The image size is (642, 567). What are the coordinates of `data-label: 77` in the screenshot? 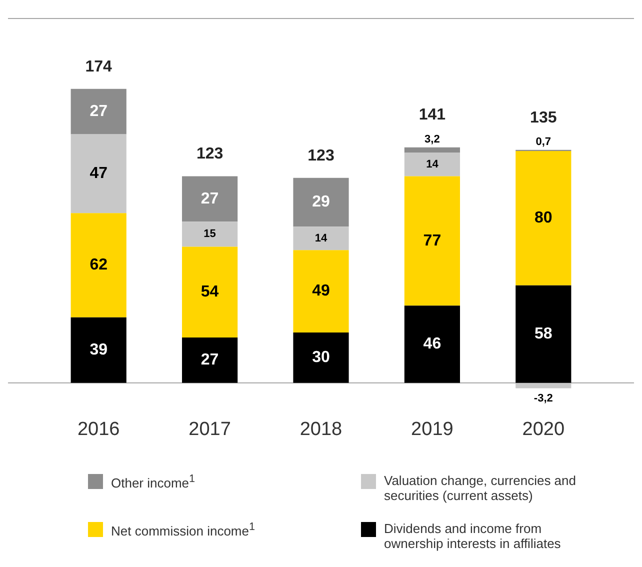 It's located at (432, 241).